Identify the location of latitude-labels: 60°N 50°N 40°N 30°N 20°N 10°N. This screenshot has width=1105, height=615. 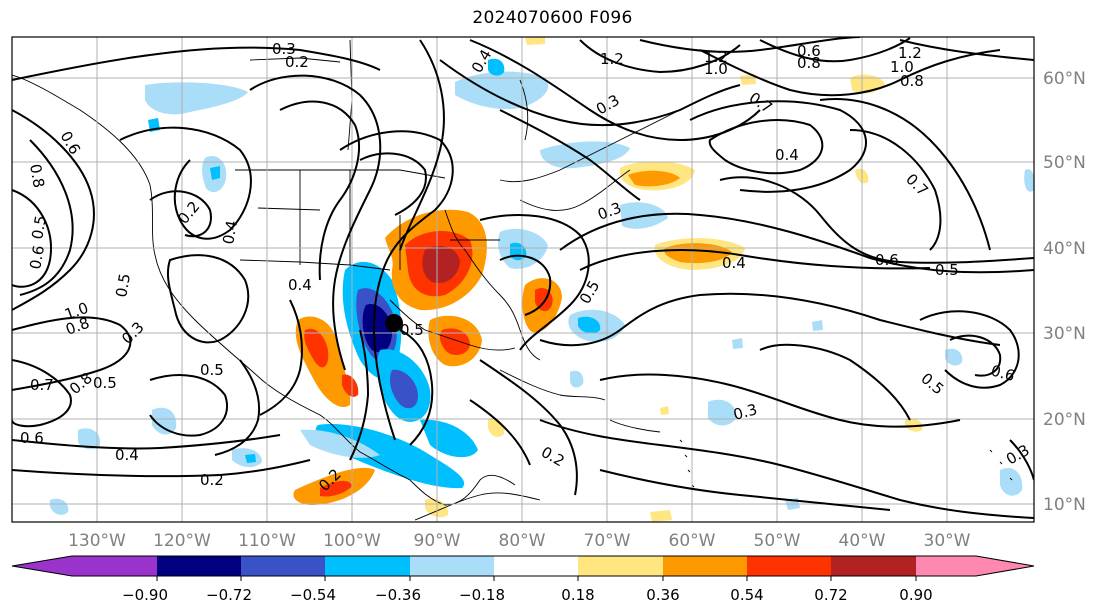
(1064, 292).